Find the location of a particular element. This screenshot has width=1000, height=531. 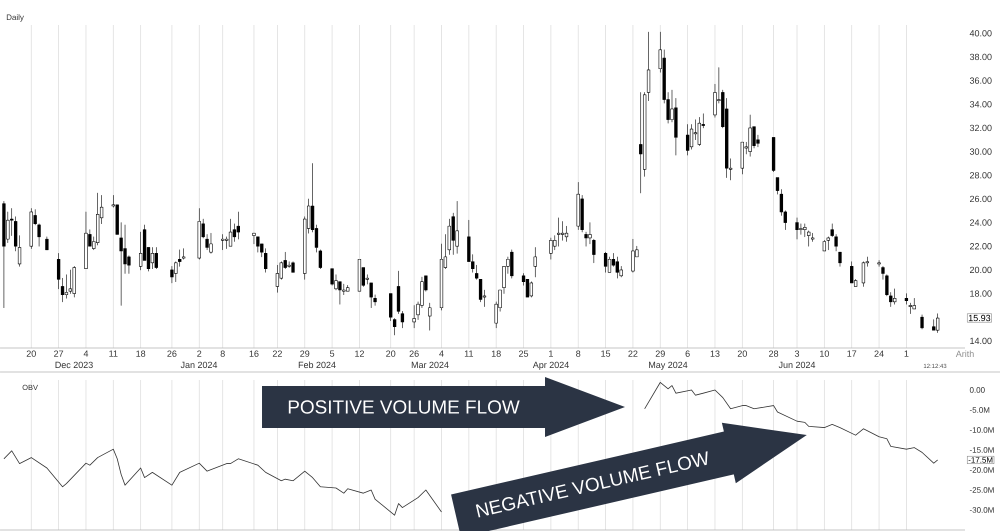

x-tick-label: 6 is located at coordinates (688, 353).